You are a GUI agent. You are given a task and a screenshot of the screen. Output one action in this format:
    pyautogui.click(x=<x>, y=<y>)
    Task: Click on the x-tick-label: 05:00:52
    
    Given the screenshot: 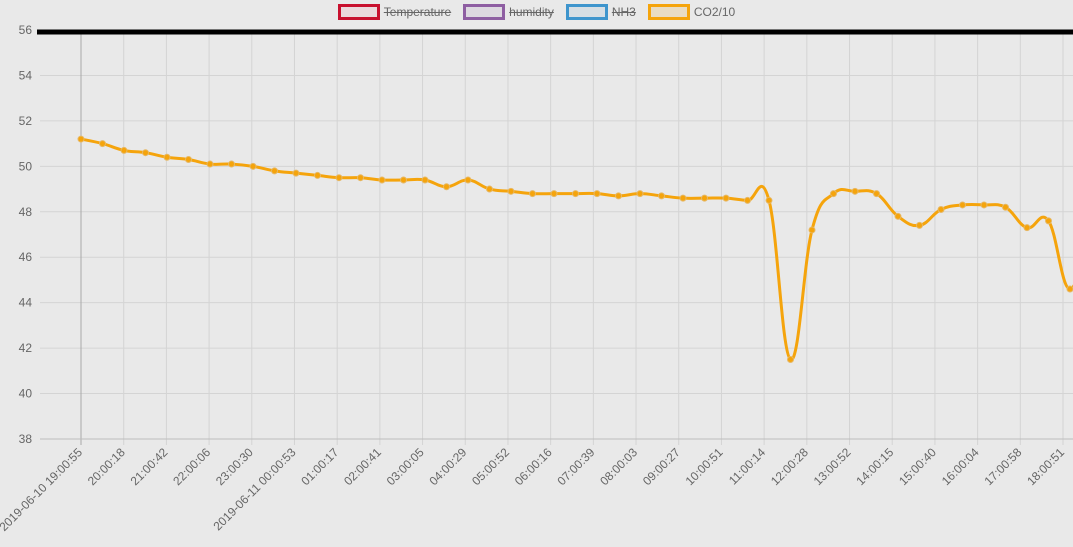 What is the action you would take?
    pyautogui.click(x=490, y=466)
    